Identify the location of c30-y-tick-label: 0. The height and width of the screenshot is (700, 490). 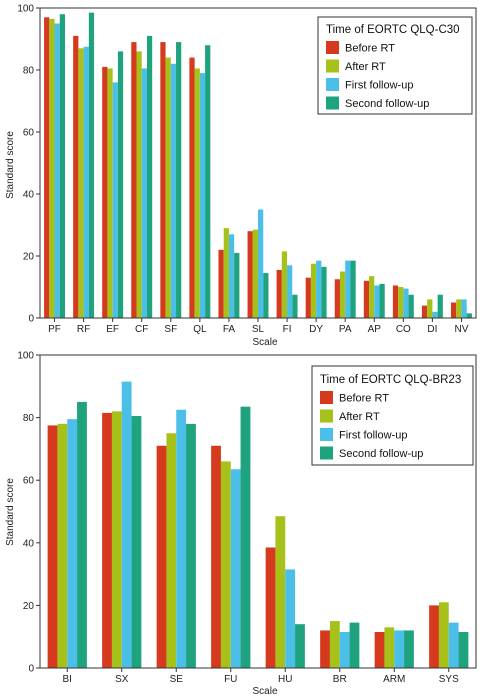
(31, 319).